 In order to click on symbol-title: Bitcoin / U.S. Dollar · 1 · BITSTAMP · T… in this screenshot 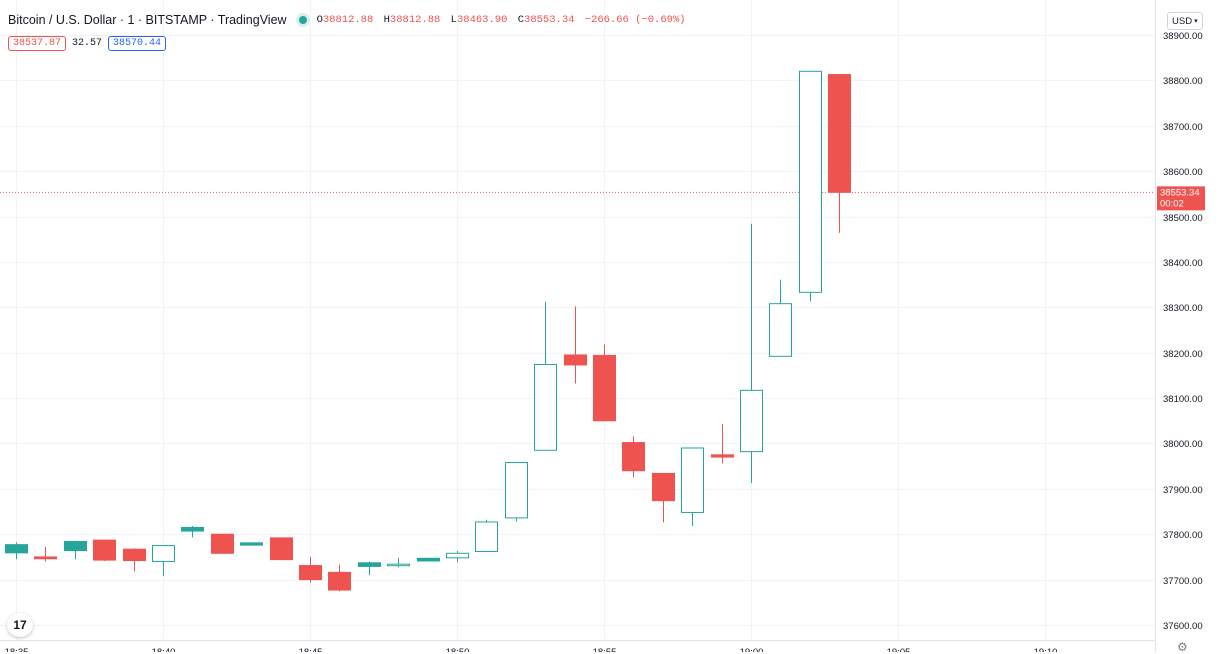, I will do `click(147, 20)`.